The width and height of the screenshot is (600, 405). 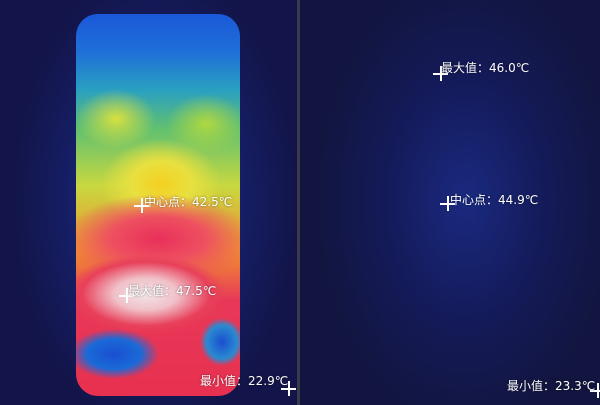 What do you see at coordinates (494, 200) in the screenshot?
I see `center-point-label: 中心点：44.9℃` at bounding box center [494, 200].